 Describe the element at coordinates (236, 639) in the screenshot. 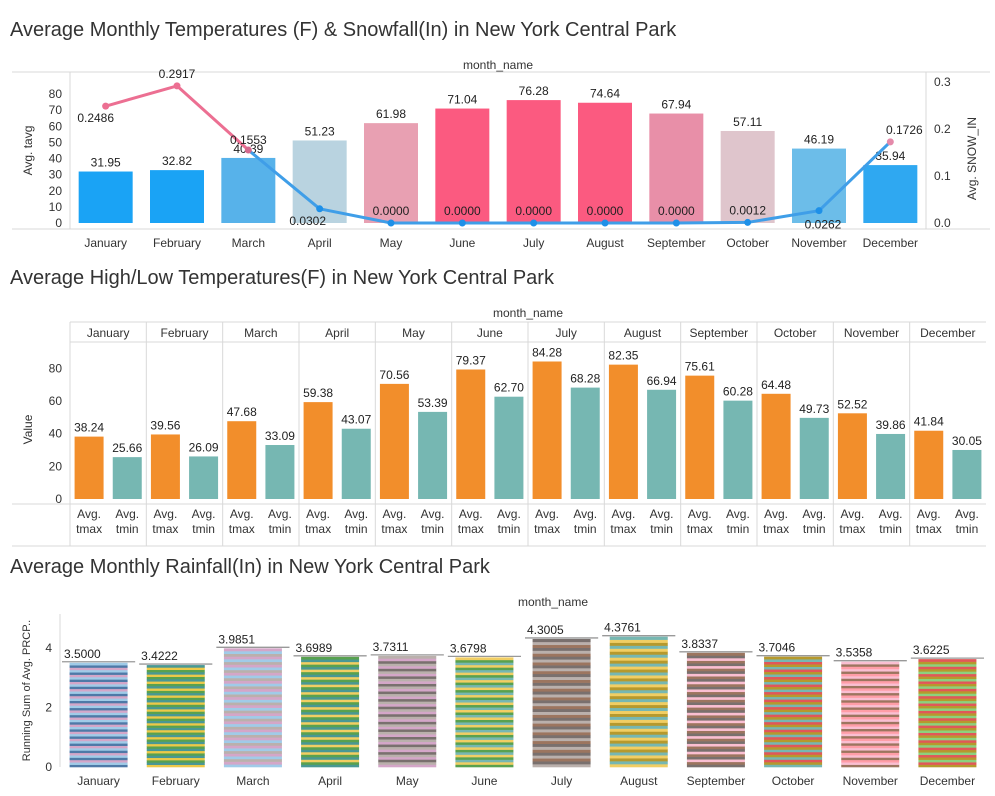

I see `chart3-total-label: 3.9851` at that location.